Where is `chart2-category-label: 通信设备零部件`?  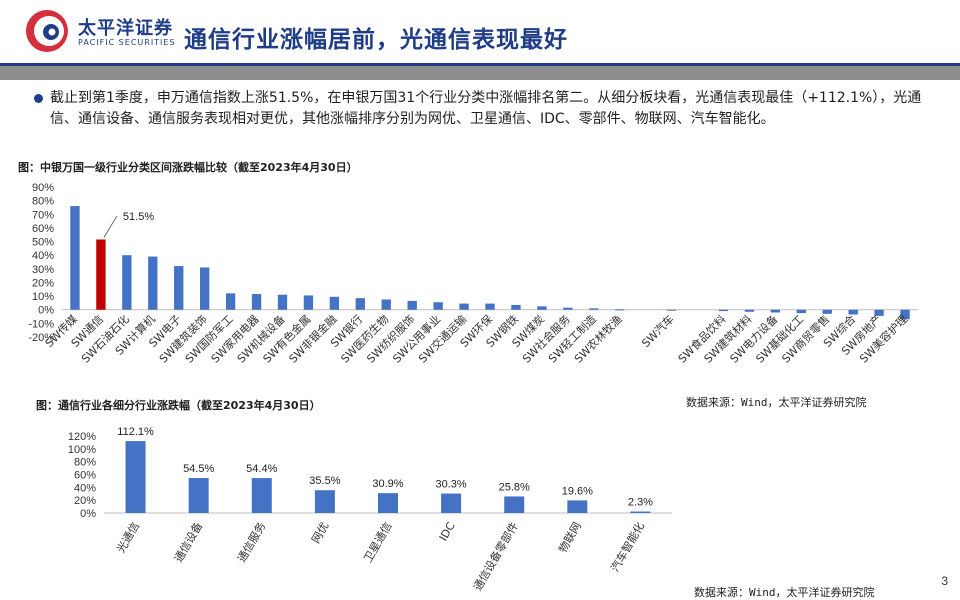
chart2-category-label: 通信设备零部件 is located at coordinates (495, 557).